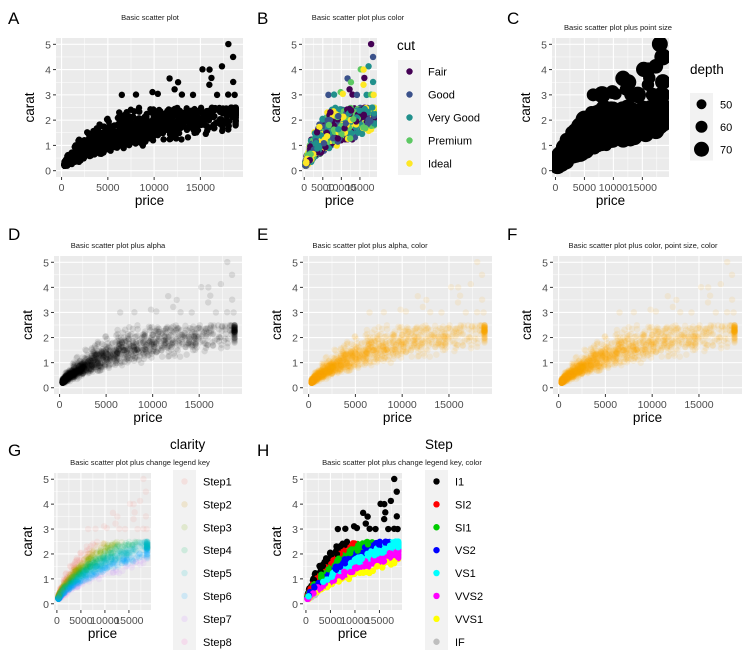  I want to click on y-tick-label: 3, so click(46, 313).